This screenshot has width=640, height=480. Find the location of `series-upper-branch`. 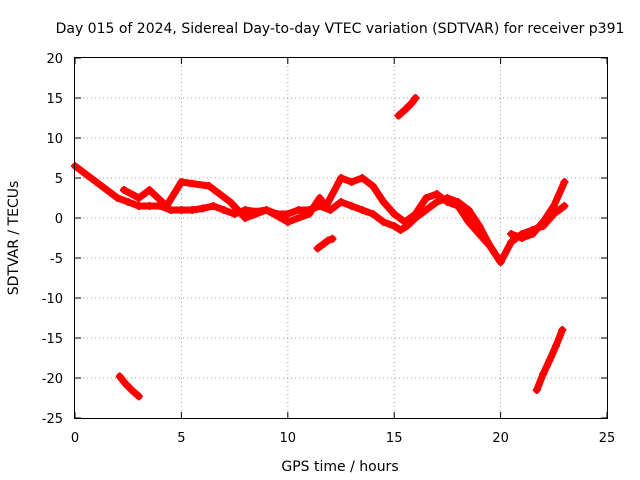

series-upper-branch is located at coordinates (312, 220).